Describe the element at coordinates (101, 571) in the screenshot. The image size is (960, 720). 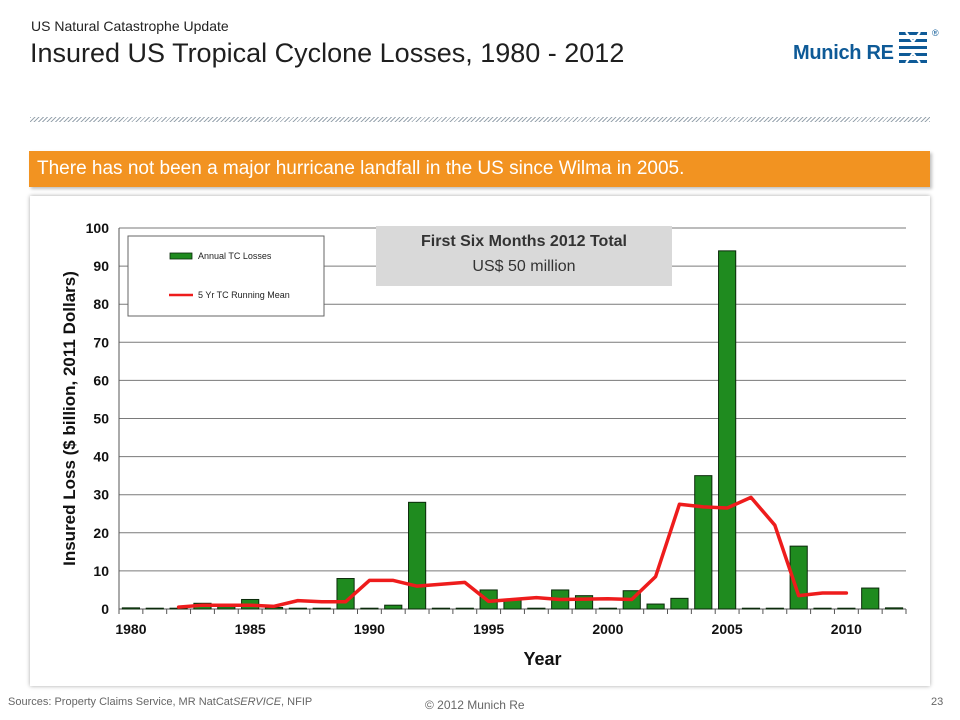
I see `y-tick-label: 10` at that location.